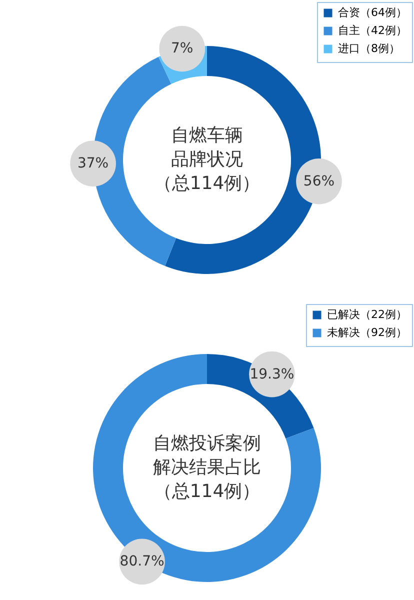 The image size is (414, 600). What do you see at coordinates (367, 314) in the screenshot?
I see `legend-label: 已解决（22例）` at bounding box center [367, 314].